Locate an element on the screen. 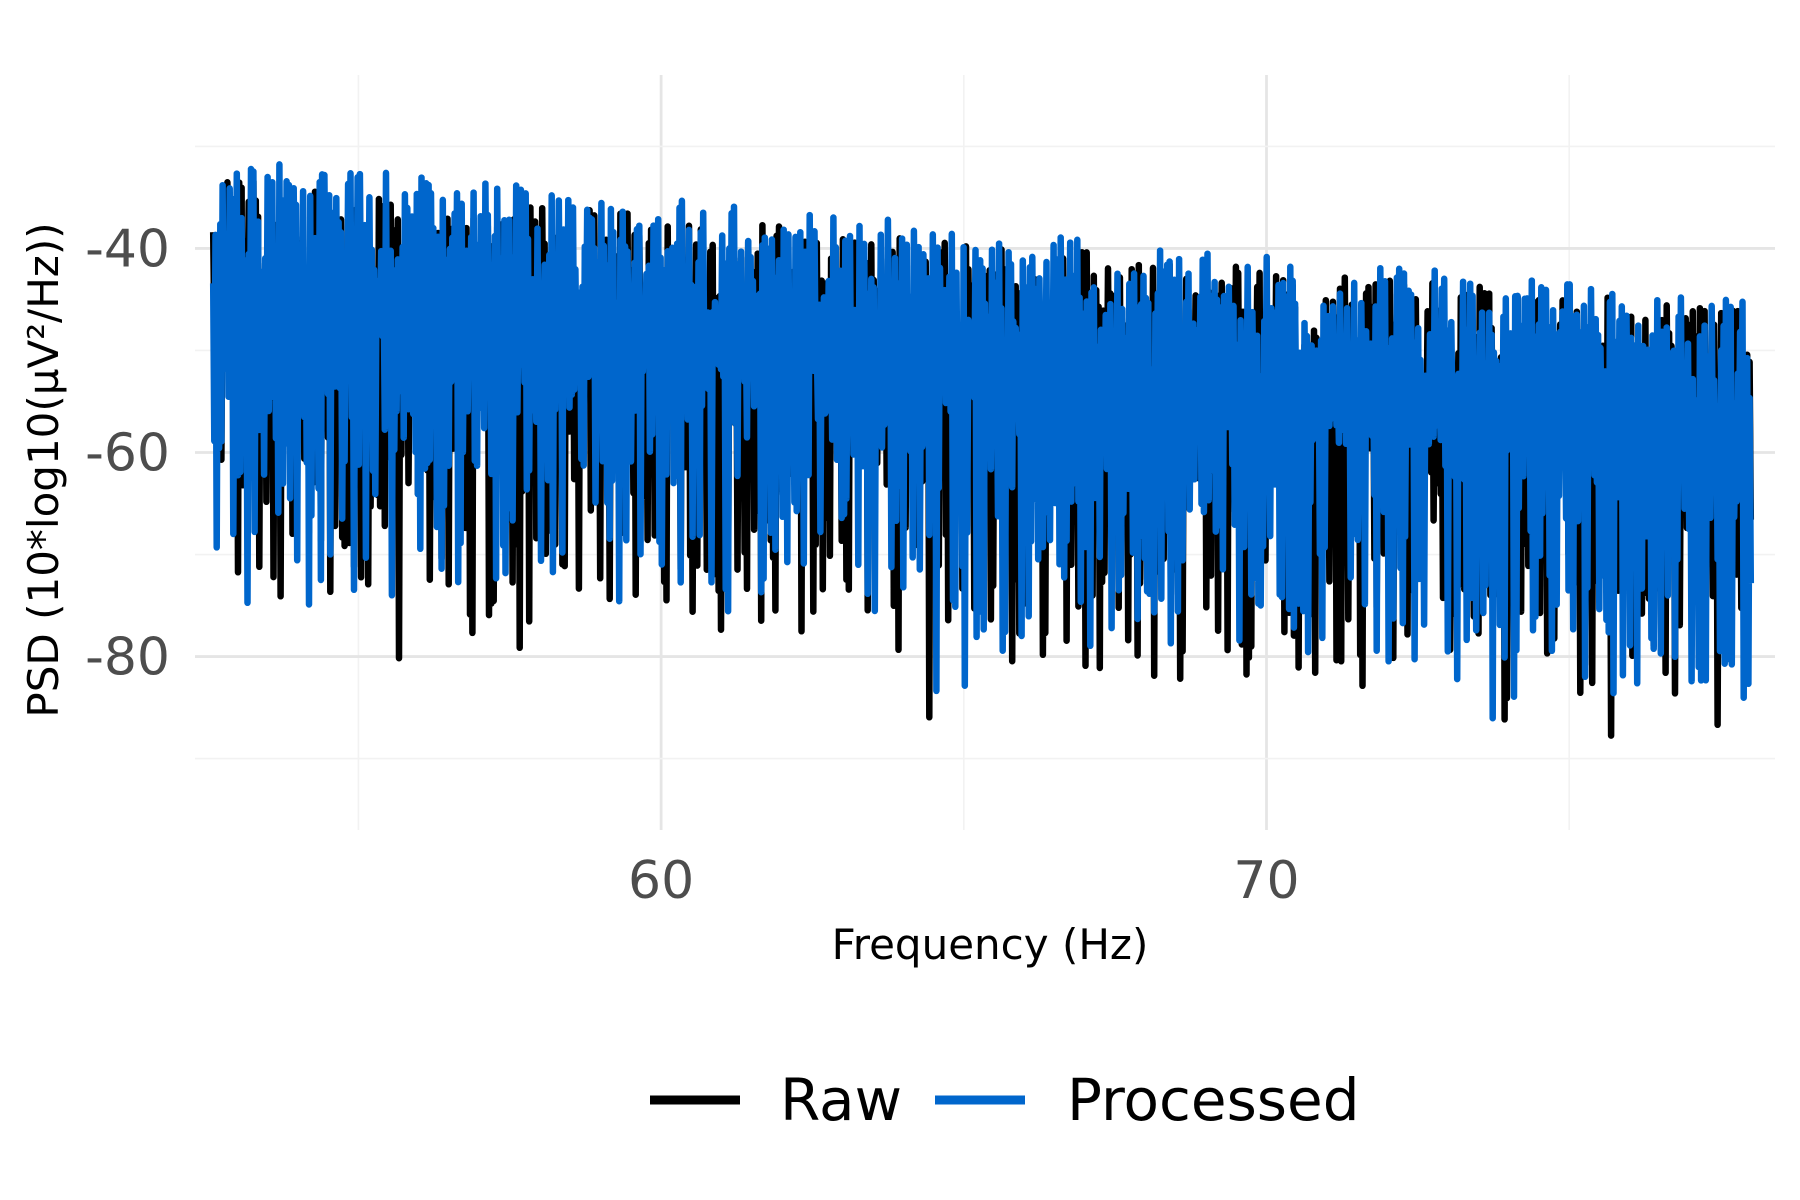  y-tick-label: -80 is located at coordinates (127, 658).